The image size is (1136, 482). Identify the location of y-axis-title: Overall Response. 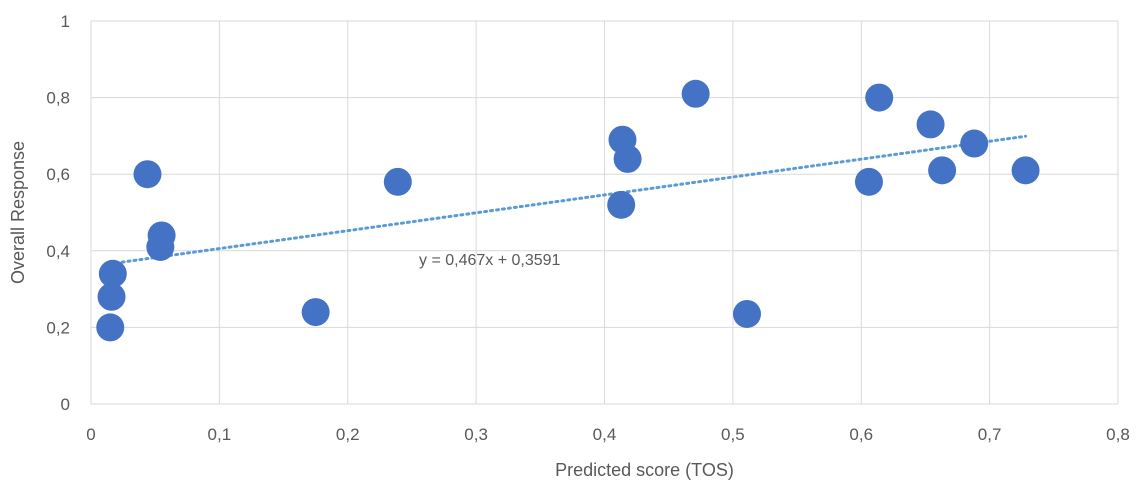
(18, 212).